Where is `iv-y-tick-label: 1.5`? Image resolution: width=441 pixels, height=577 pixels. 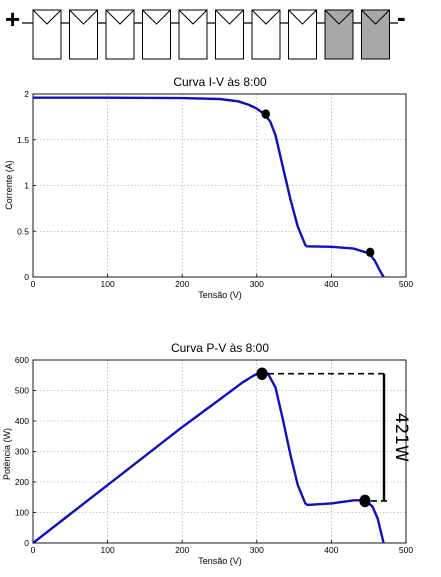 iv-y-tick-label: 1.5 is located at coordinates (23, 140).